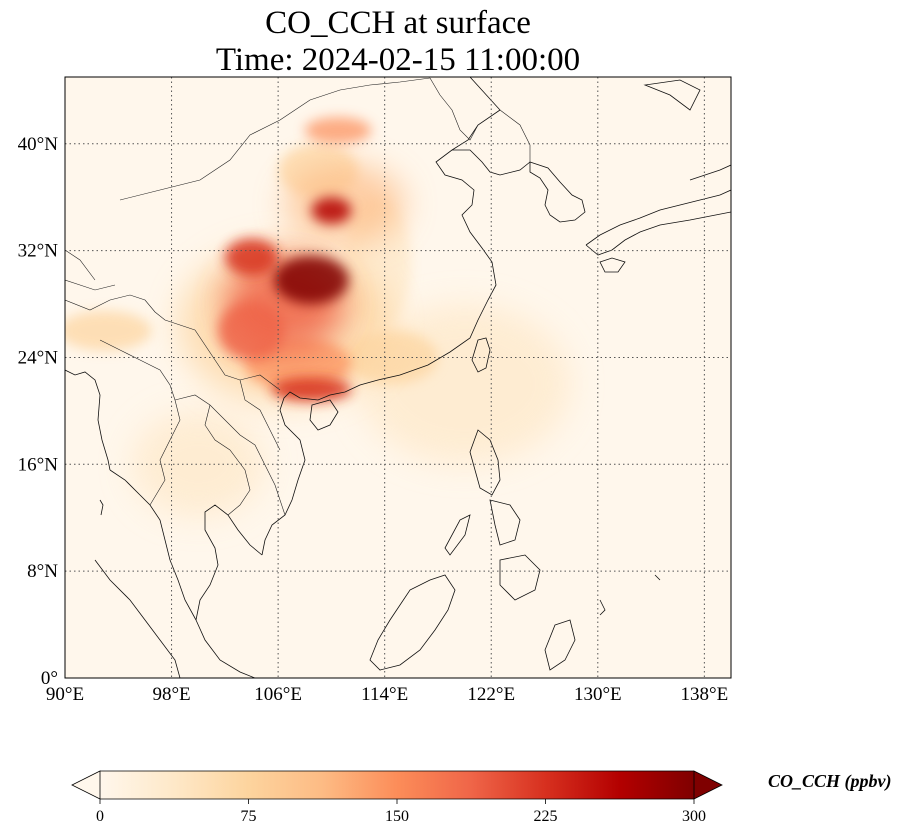  I want to click on colorbar: 0 75 150 225 300 CO_CCH (ppbv), so click(481, 797).